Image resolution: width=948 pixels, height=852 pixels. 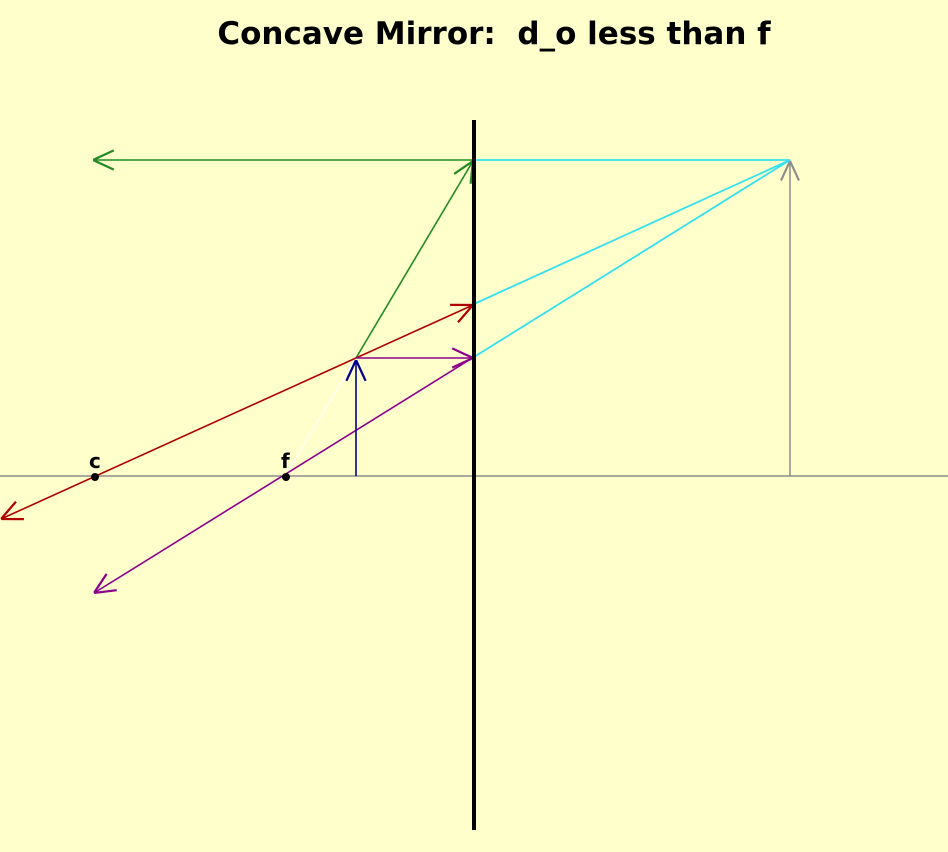 I want to click on virtual-extension-center, so click(x=632, y=232).